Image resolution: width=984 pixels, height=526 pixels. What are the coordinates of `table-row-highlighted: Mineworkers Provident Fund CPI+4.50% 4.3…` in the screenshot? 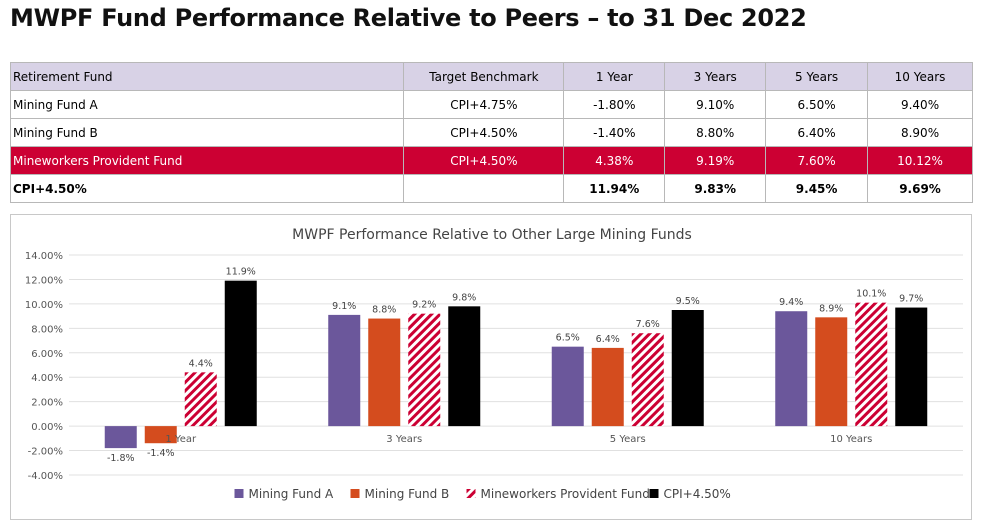 It's located at (491, 160).